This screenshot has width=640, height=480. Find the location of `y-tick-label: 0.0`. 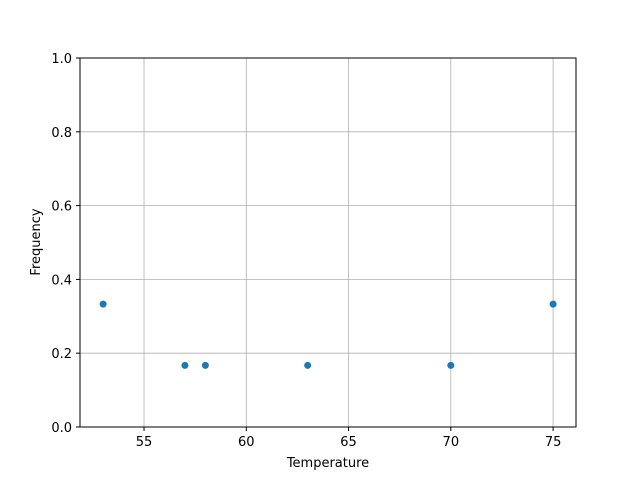

y-tick-label: 0.0 is located at coordinates (61, 428).